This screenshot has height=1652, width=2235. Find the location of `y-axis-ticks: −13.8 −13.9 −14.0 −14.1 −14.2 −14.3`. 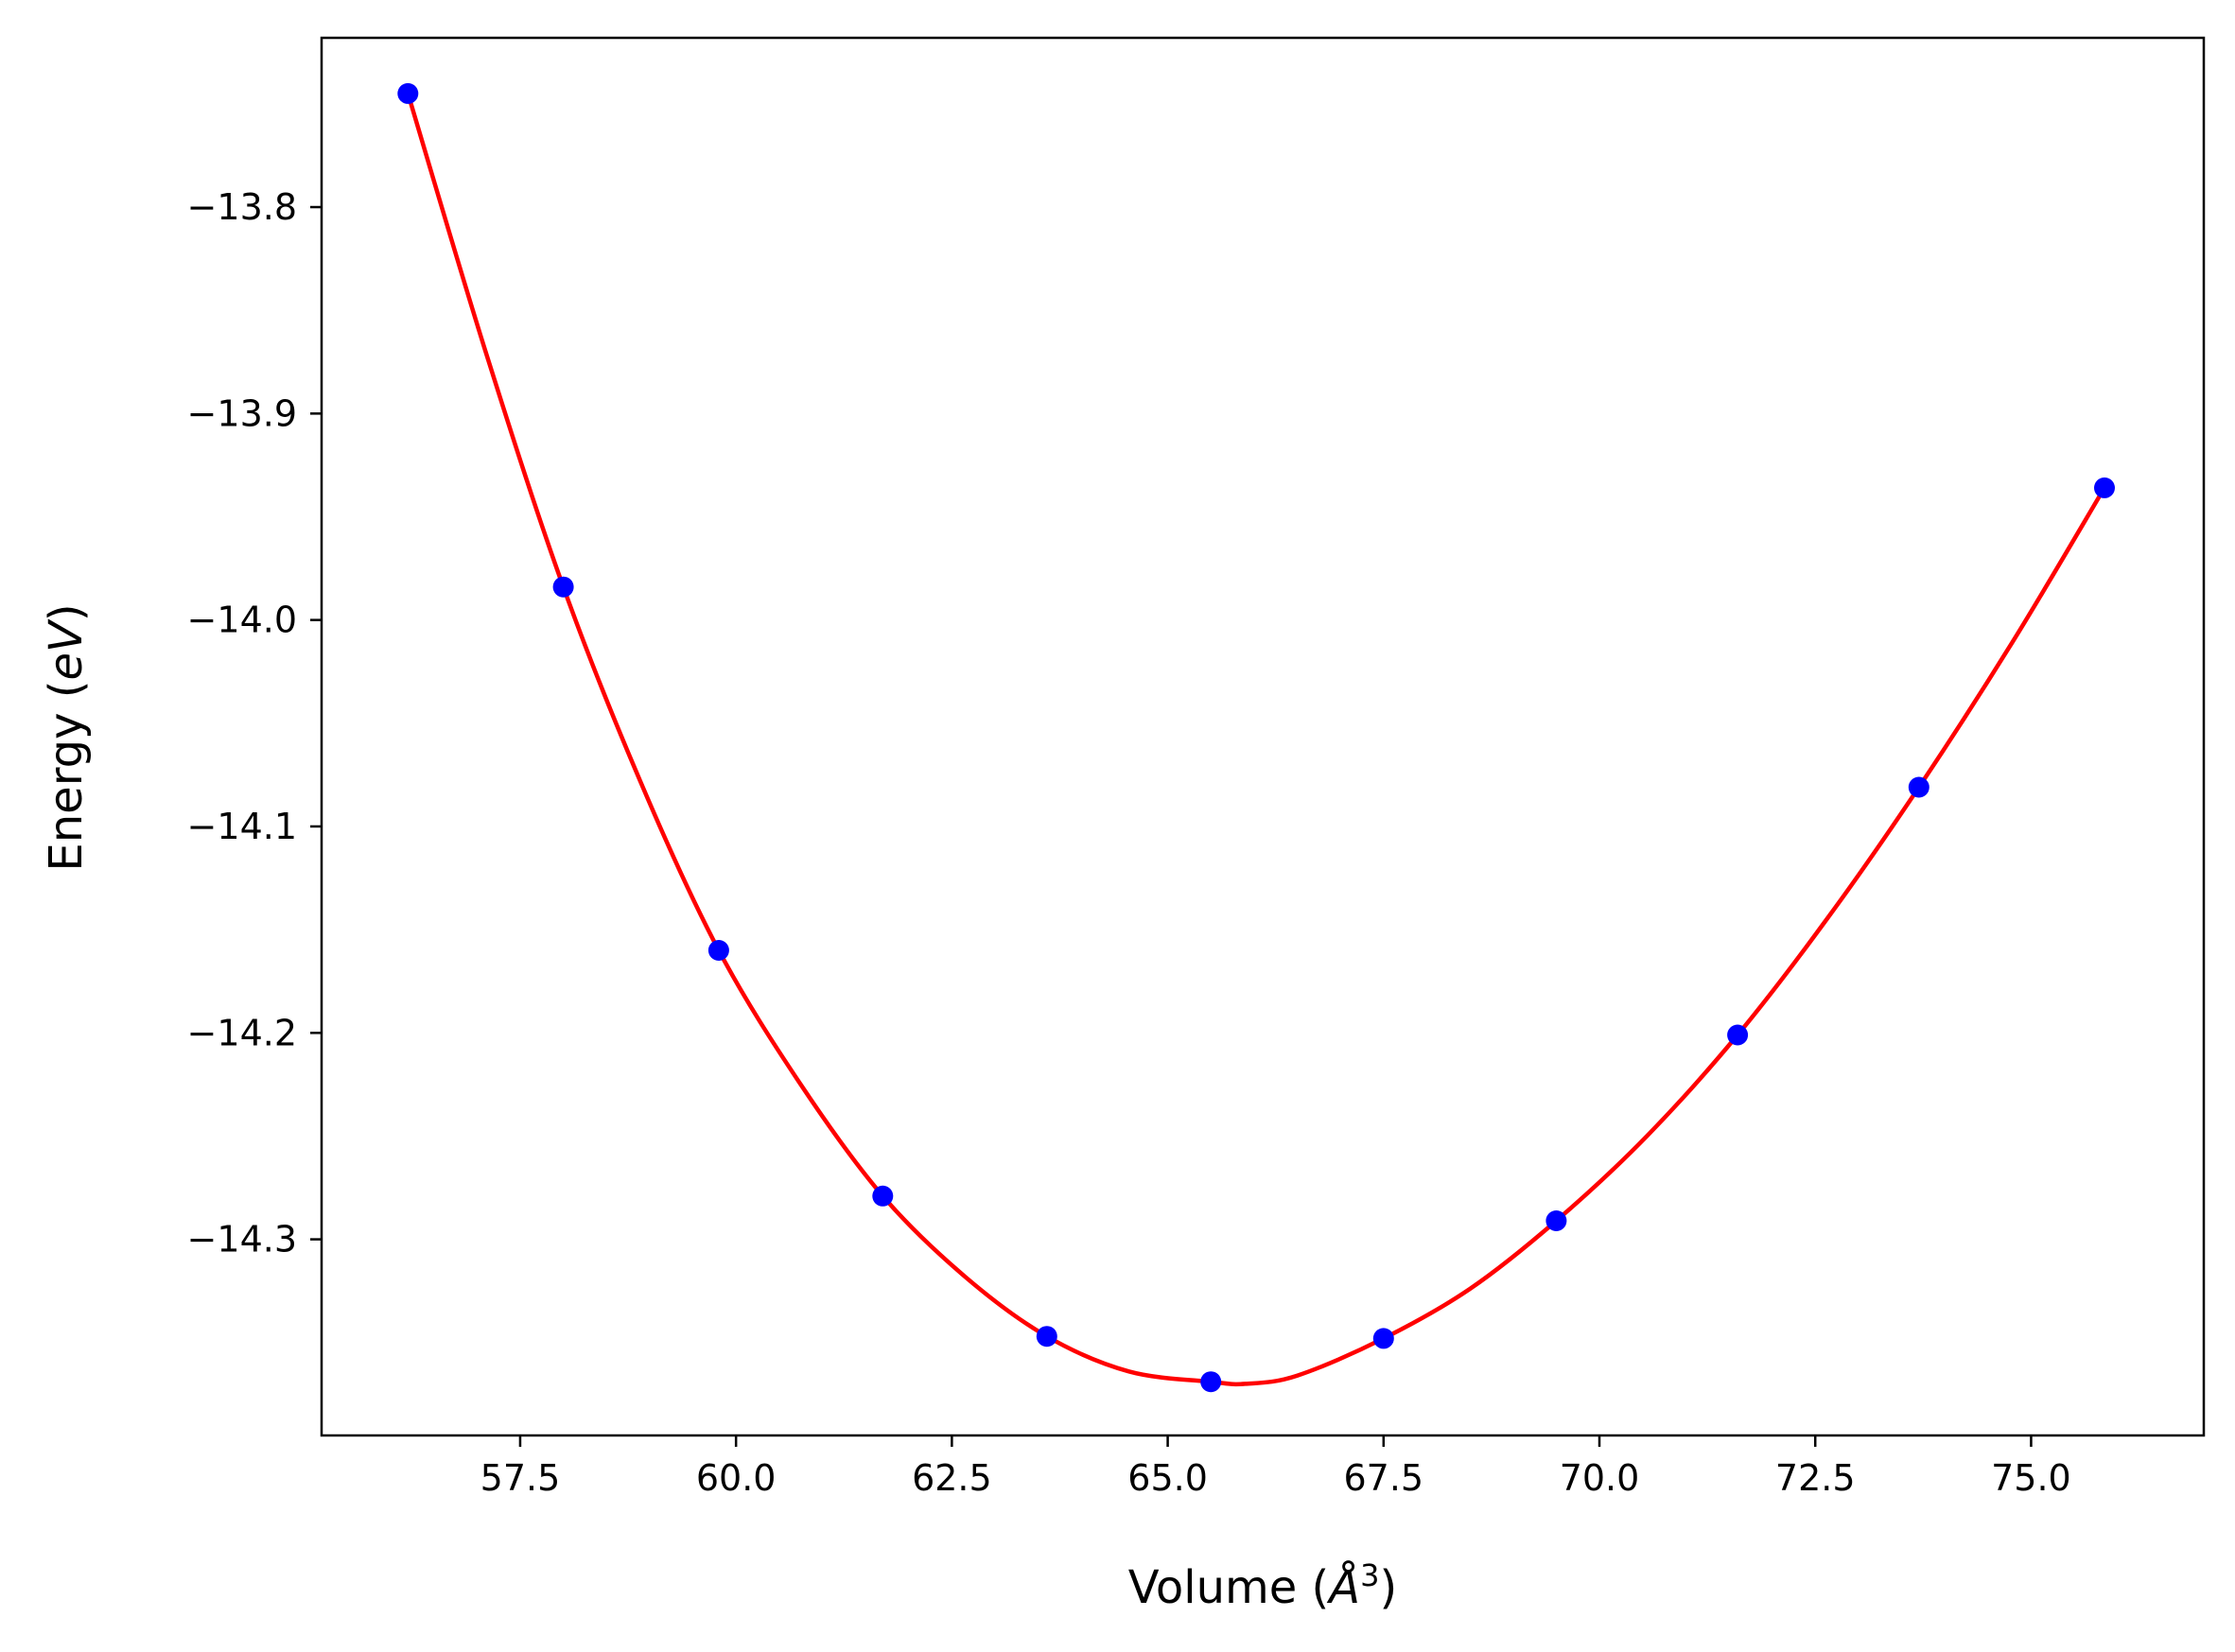

y-axis-ticks: −13.8 −13.9 −14.0 −14.1 −14.2 −14.3 is located at coordinates (254, 724).